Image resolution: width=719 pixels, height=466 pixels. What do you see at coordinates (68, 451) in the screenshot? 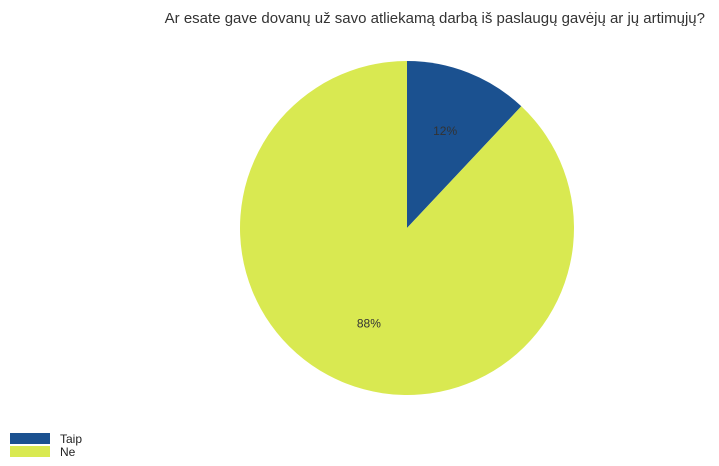
I see `legend-label-ne: Ne` at bounding box center [68, 451].